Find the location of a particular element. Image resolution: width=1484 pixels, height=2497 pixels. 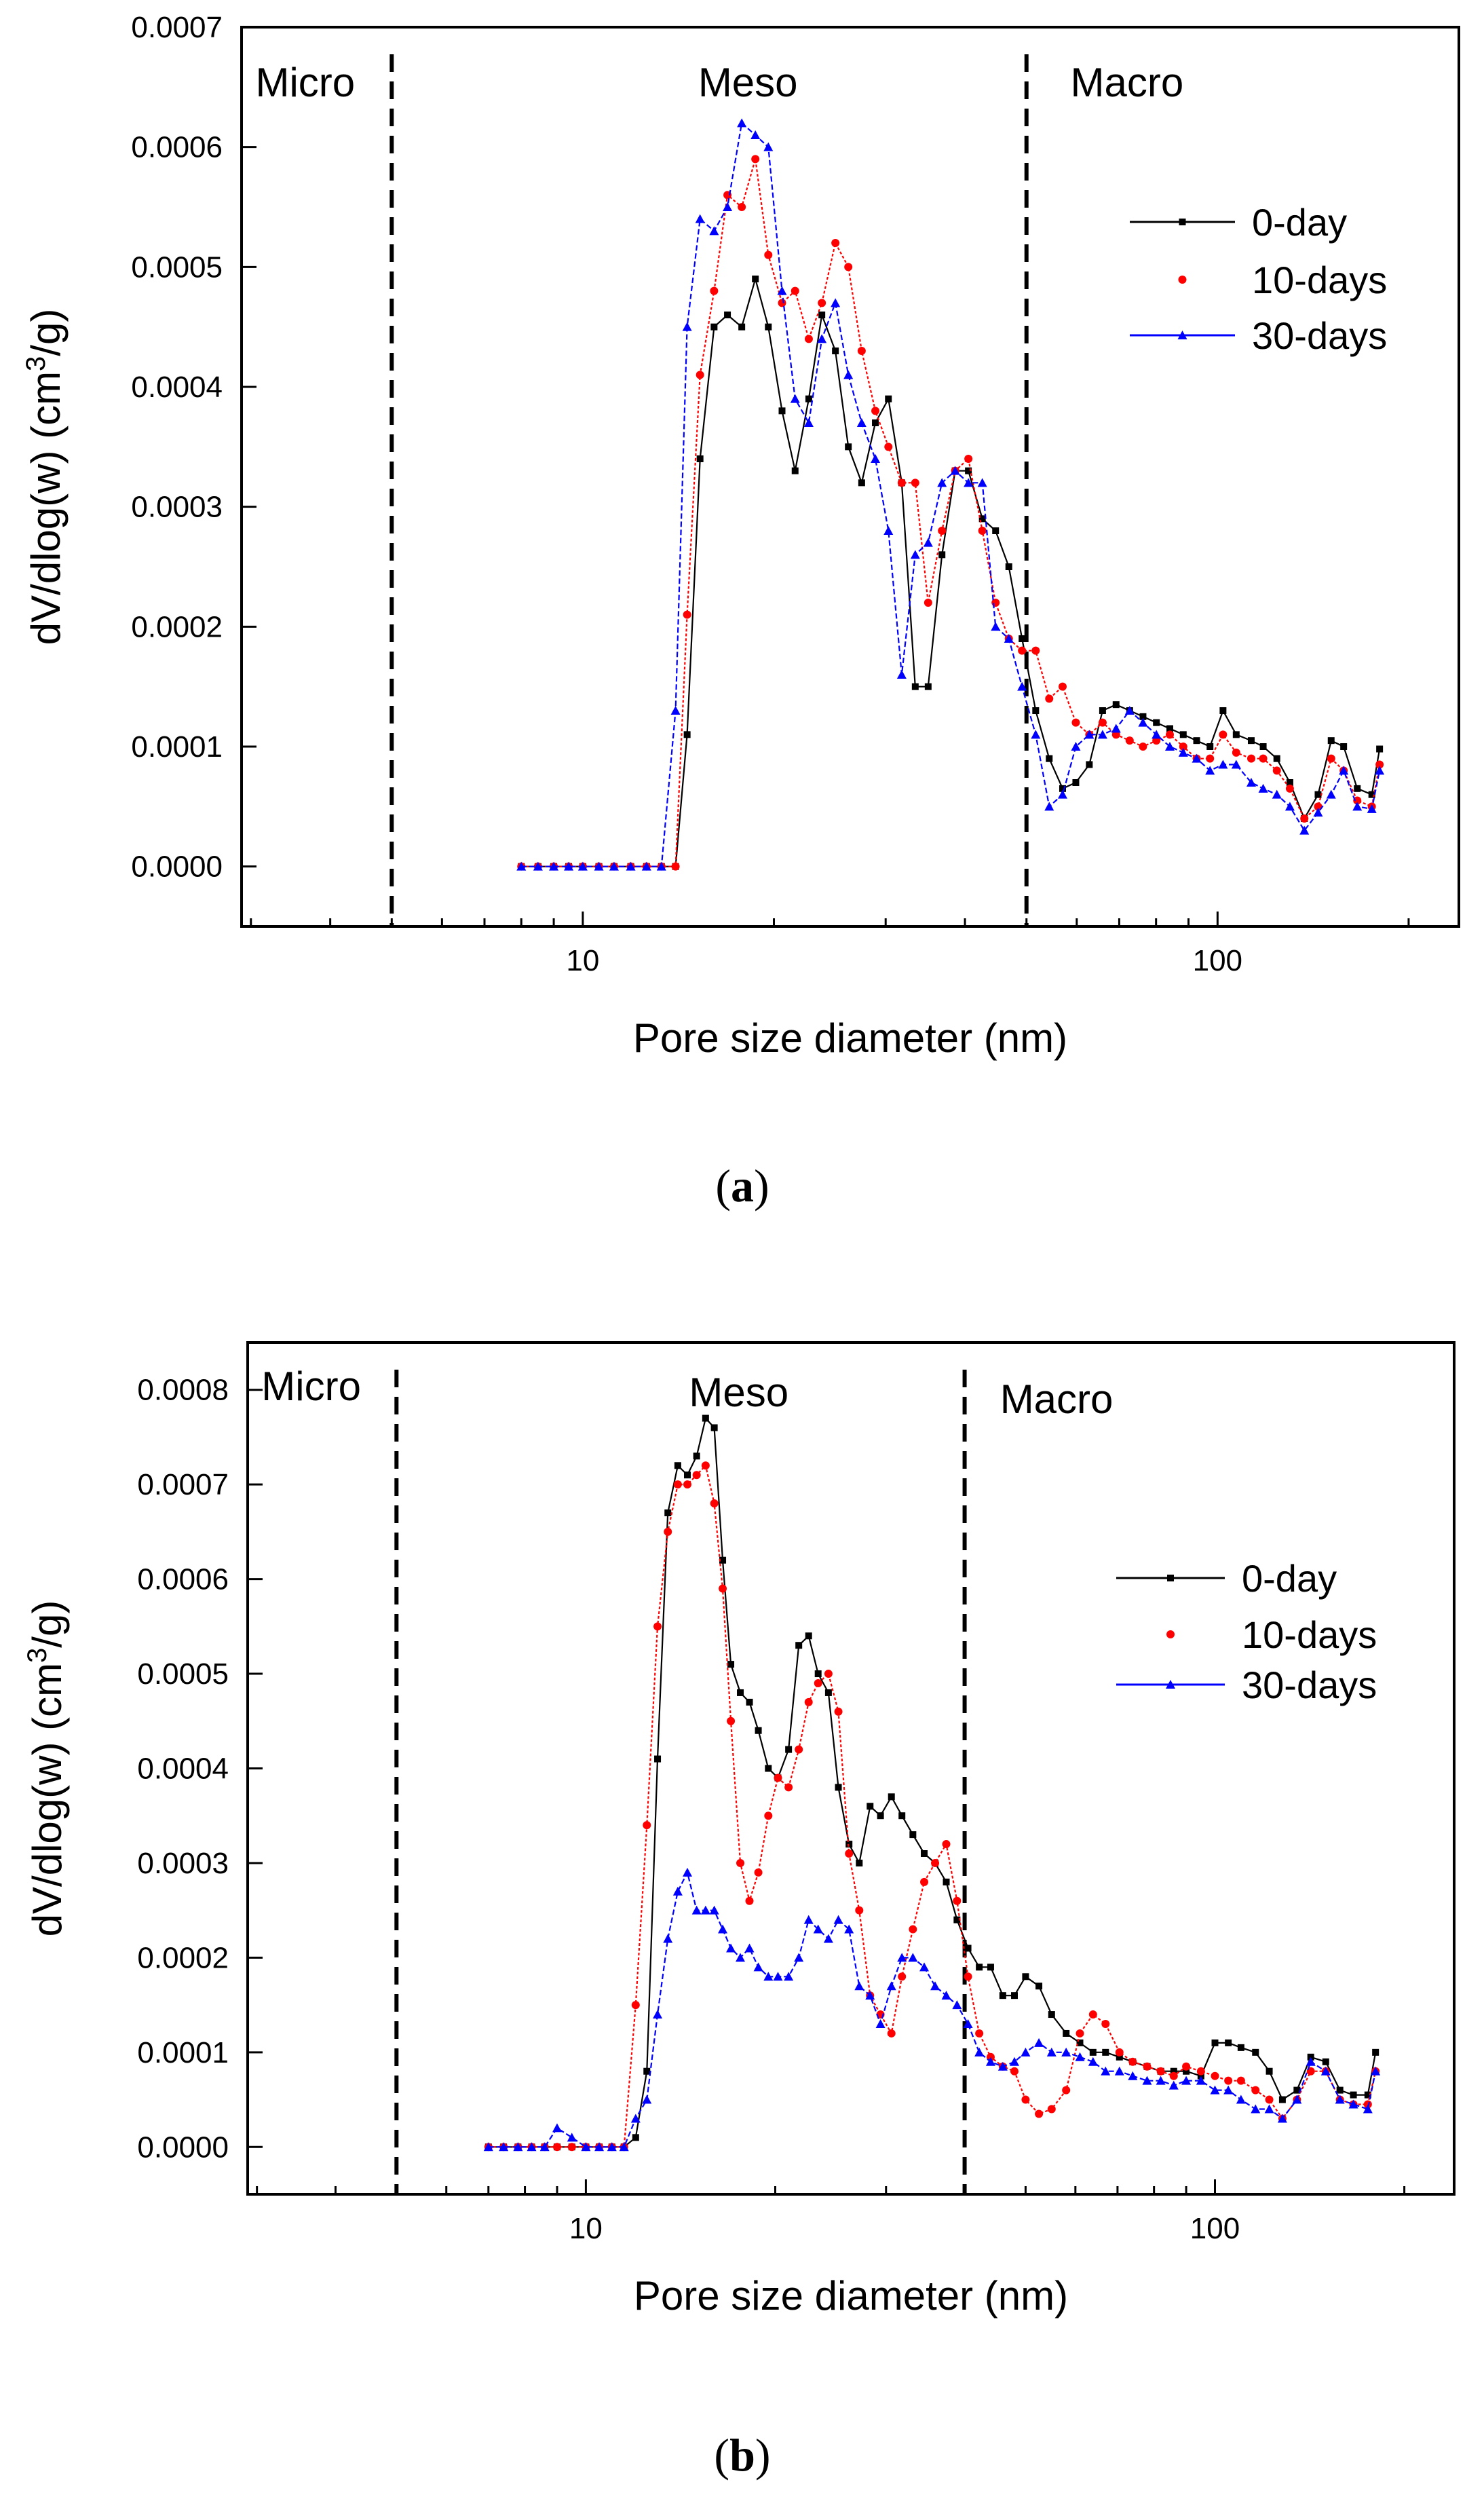

y-tick-label: 0.0000 is located at coordinates (183, 2147).